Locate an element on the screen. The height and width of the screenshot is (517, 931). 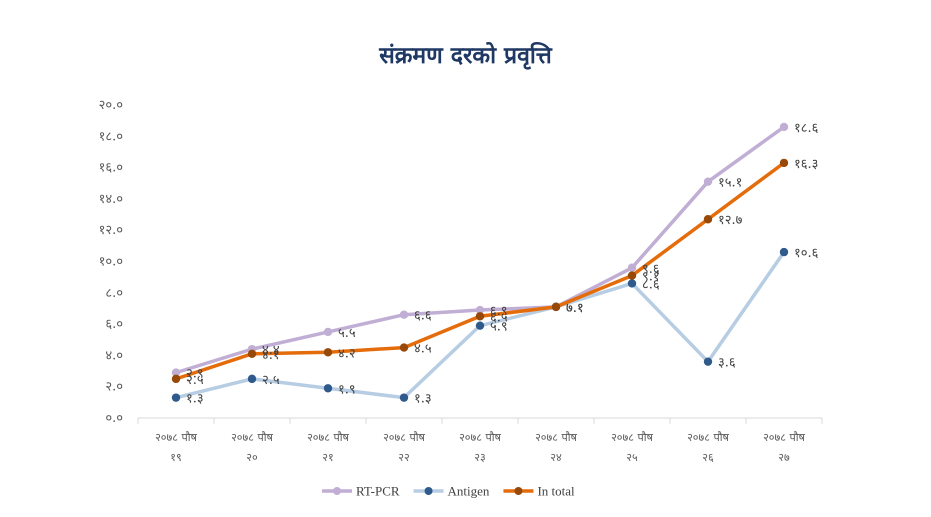
x-tick-label-day: २२ is located at coordinates (403, 457).